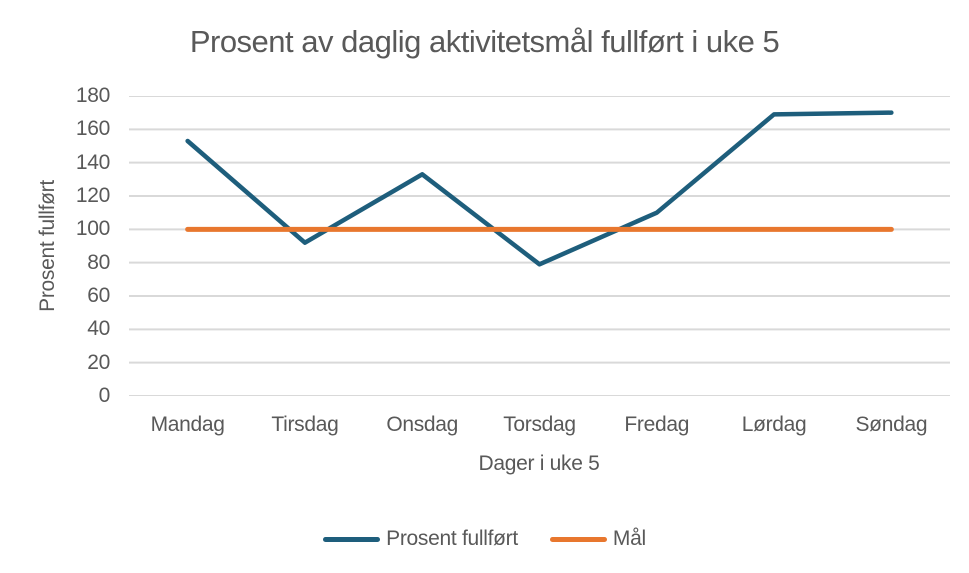  I want to click on y-tick-label: 80, so click(98, 262).